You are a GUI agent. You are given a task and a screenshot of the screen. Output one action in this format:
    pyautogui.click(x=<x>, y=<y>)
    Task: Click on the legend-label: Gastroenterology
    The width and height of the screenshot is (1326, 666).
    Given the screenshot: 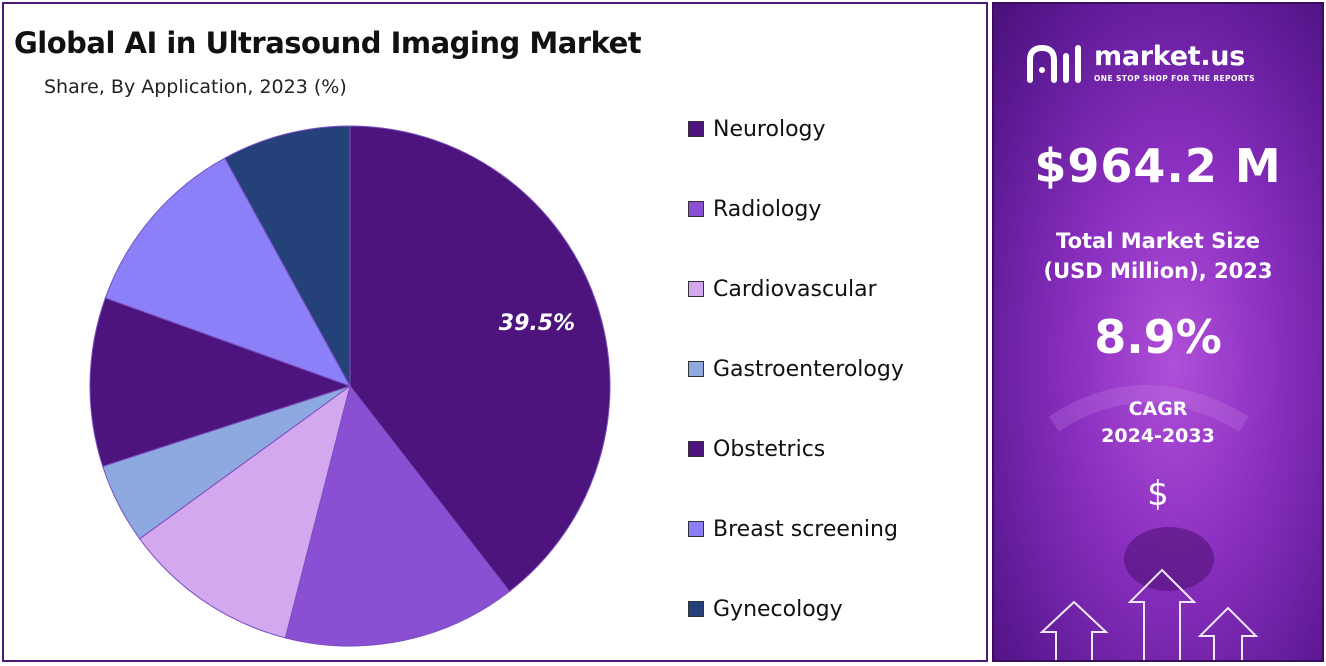 What is the action you would take?
    pyautogui.click(x=808, y=369)
    